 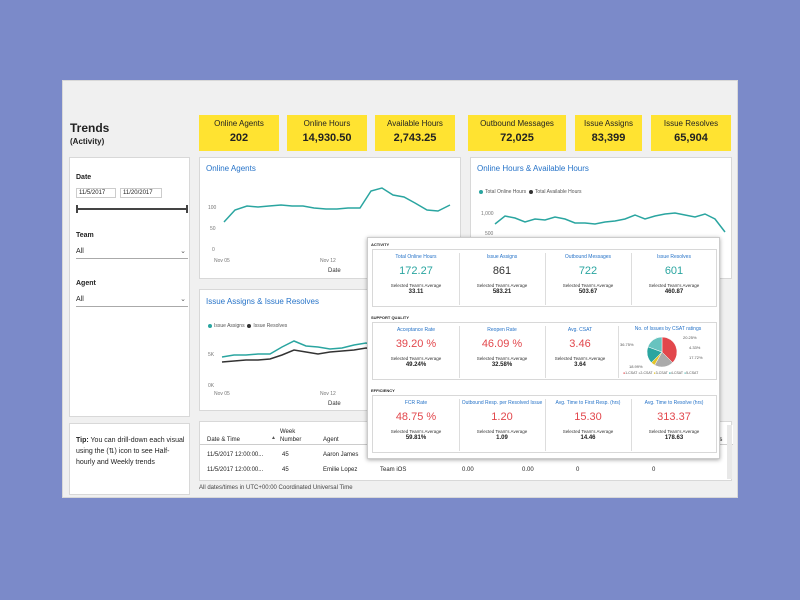 I want to click on metric-label: Avg. Time to Resolve (hrs), so click(x=674, y=403).